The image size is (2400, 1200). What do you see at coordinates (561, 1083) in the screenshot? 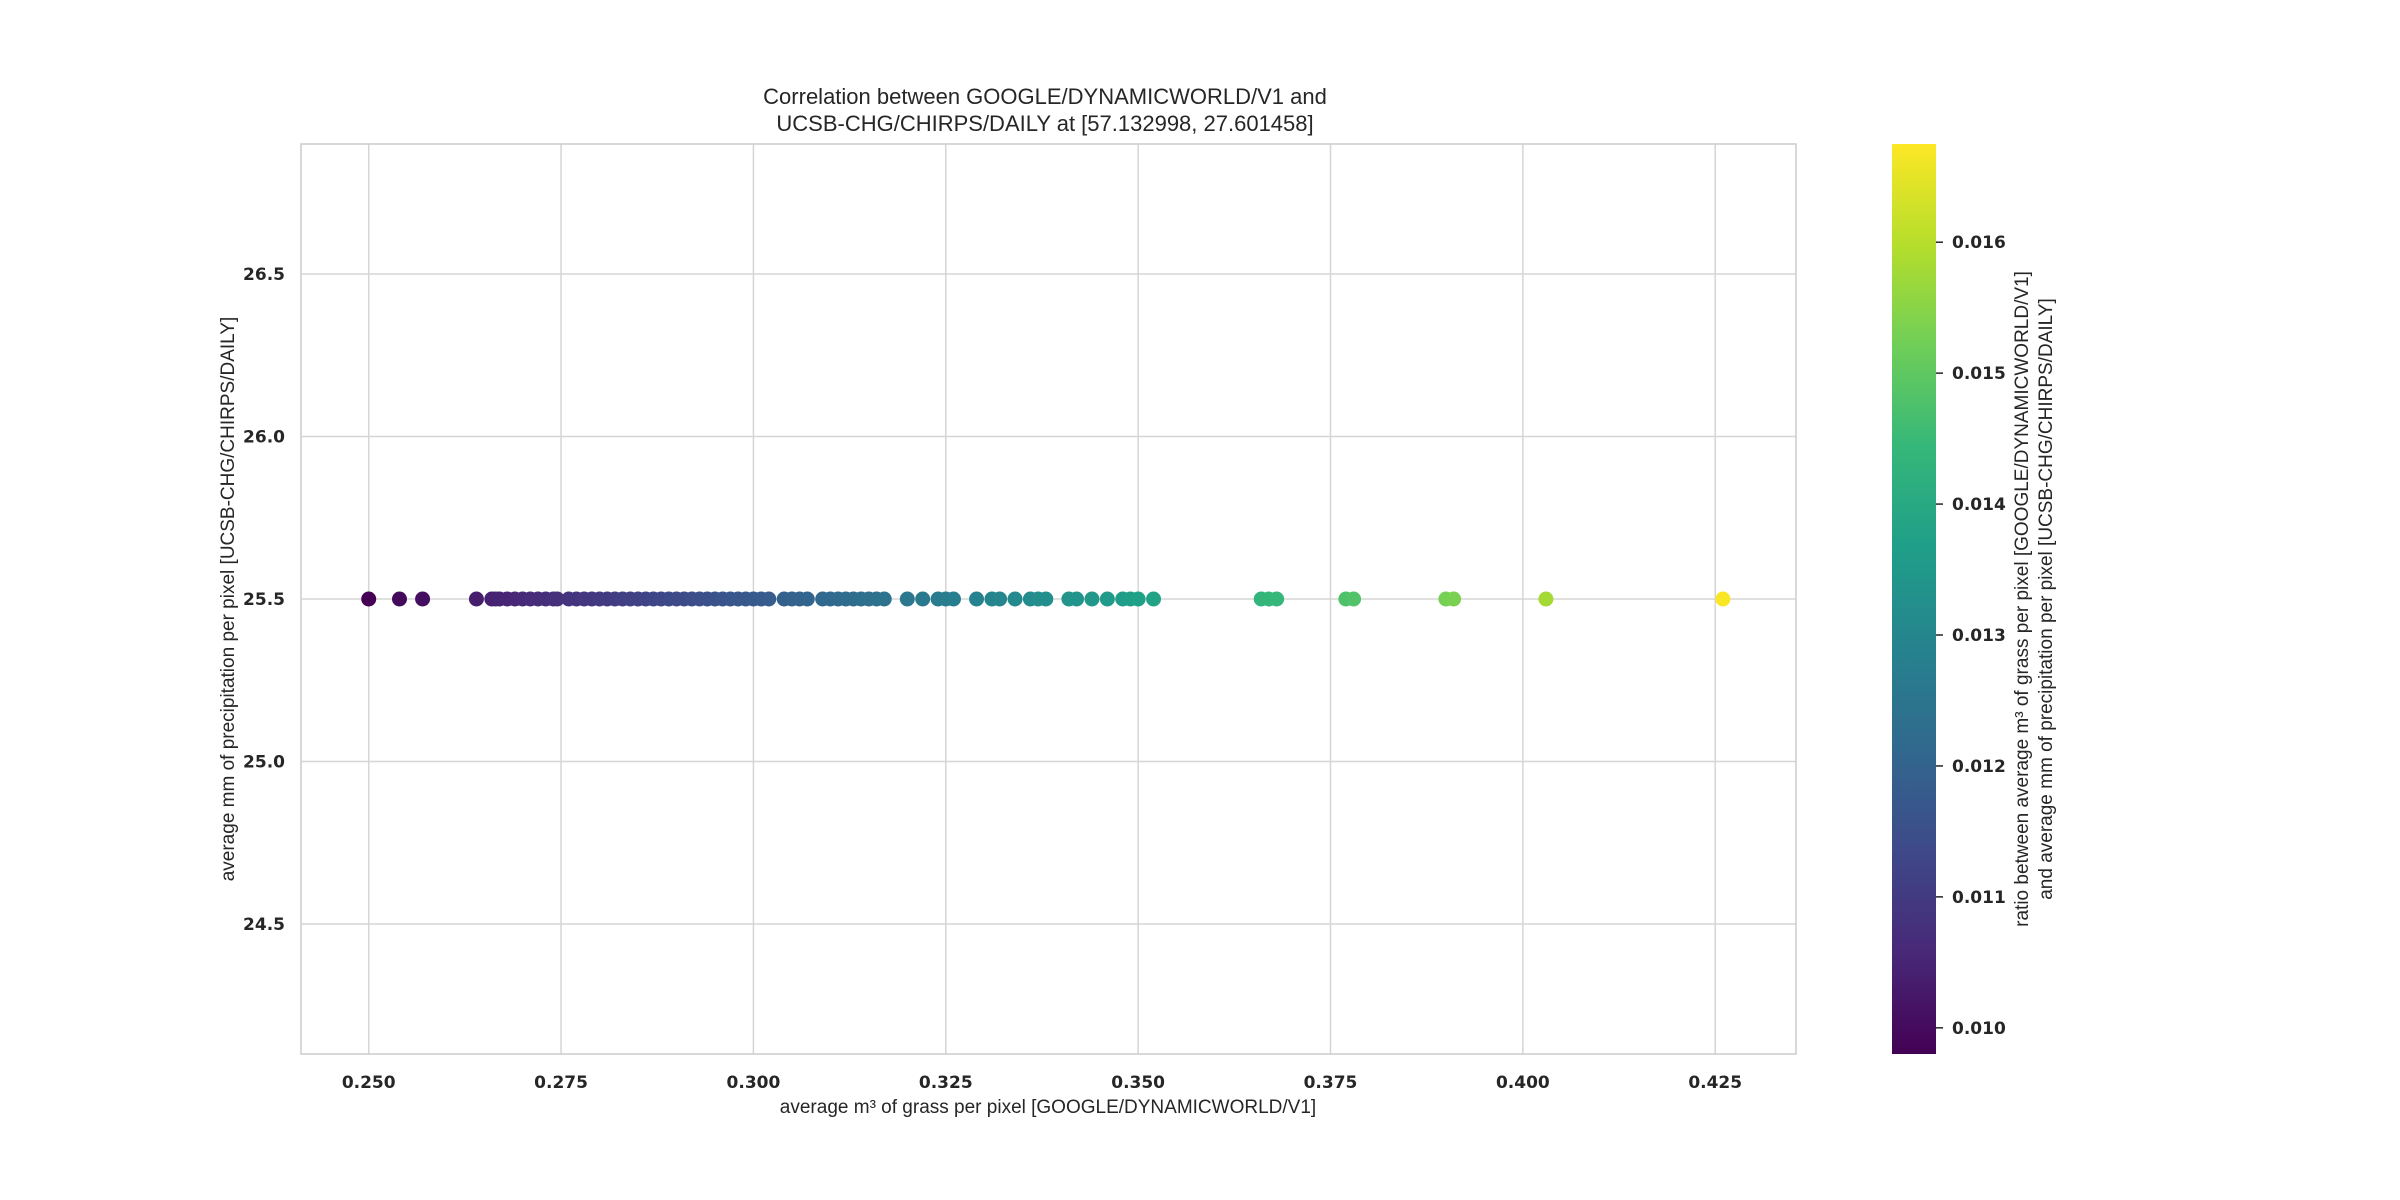
I see `x-tick-label: 0.275` at bounding box center [561, 1083].